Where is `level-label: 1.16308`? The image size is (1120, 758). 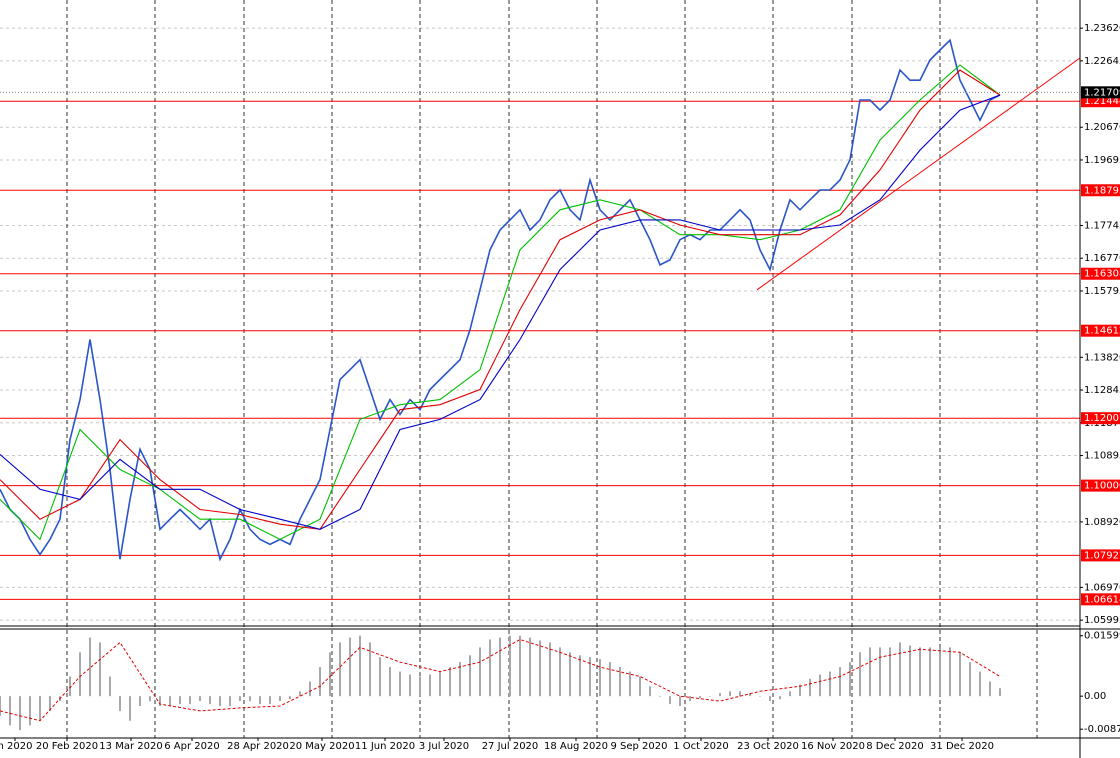
level-label: 1.16308 is located at coordinates (1102, 274).